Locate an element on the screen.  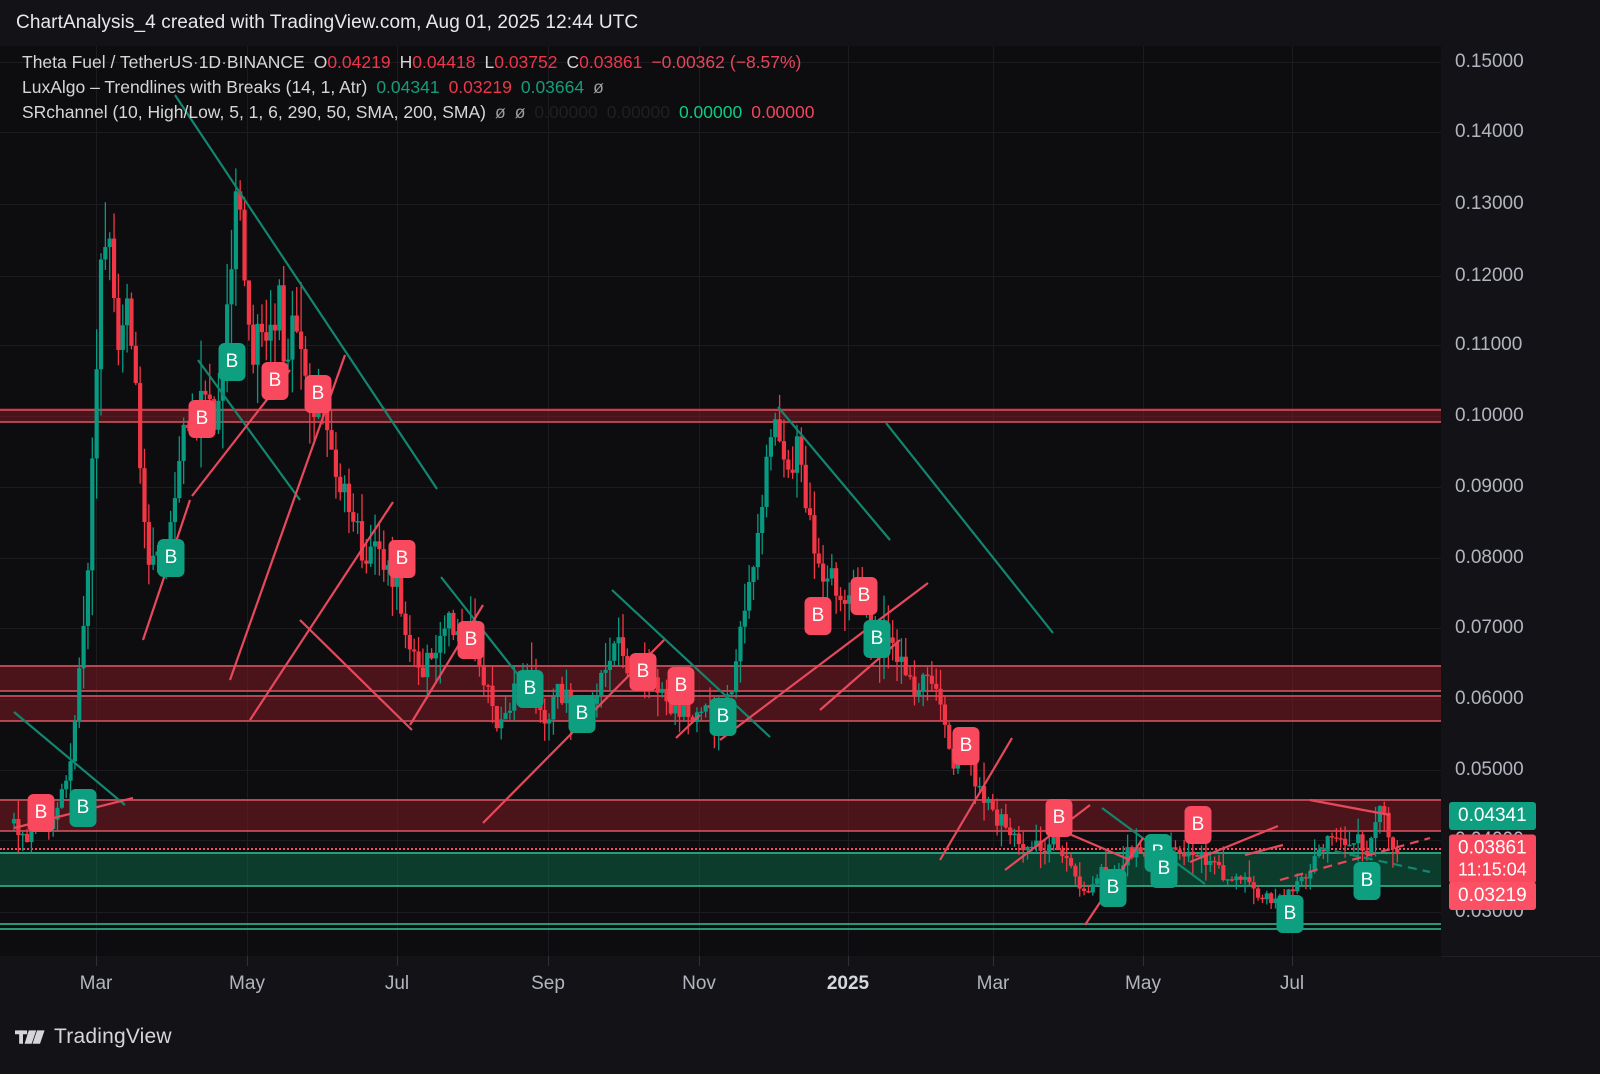
tradingview-mark-icon is located at coordinates (30, 1036).